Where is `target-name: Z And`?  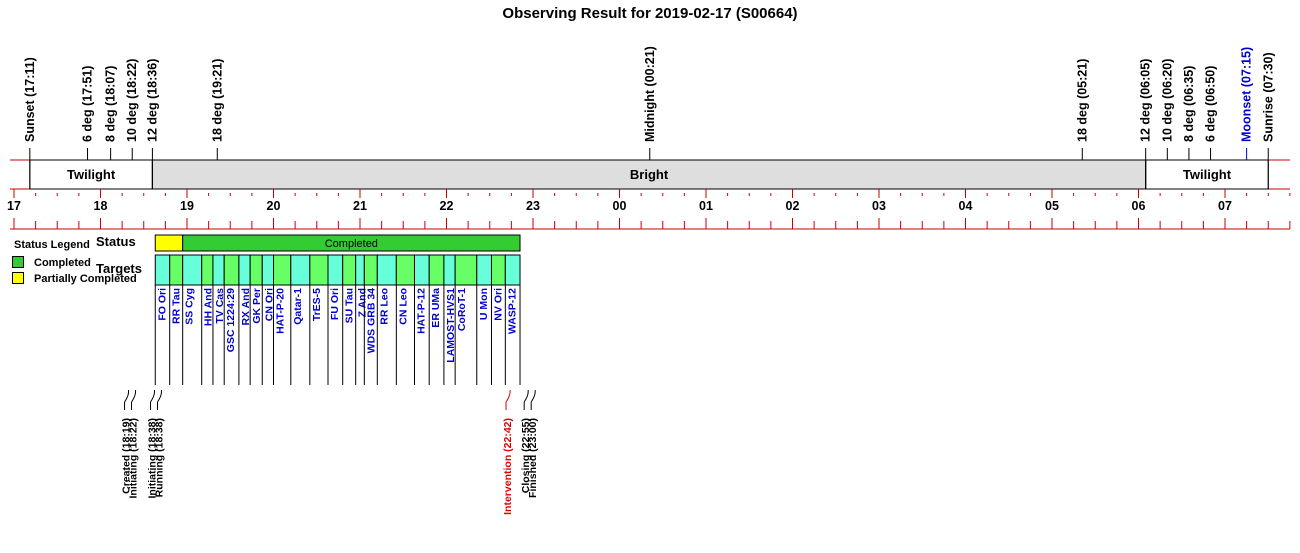
target-name: Z And is located at coordinates (363, 302).